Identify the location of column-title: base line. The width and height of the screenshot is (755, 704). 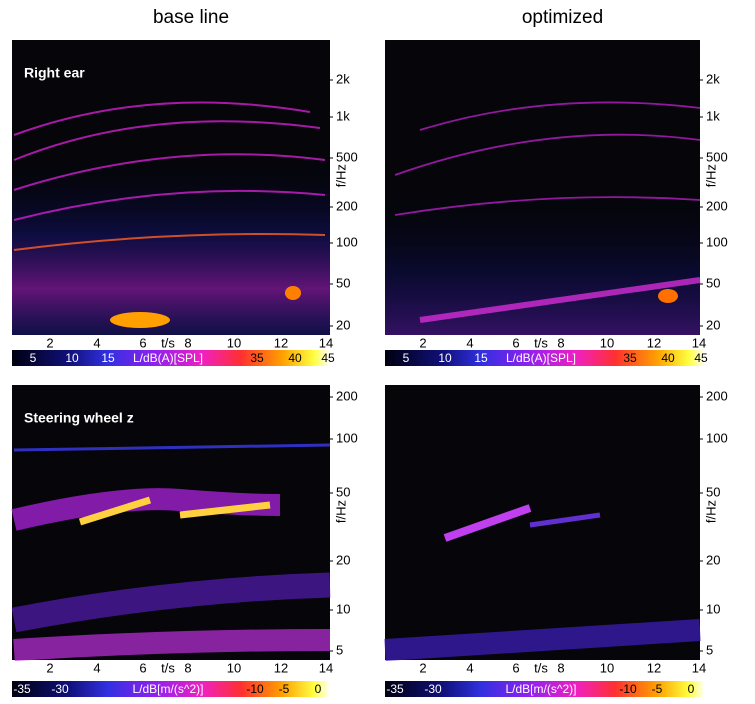
(191, 17).